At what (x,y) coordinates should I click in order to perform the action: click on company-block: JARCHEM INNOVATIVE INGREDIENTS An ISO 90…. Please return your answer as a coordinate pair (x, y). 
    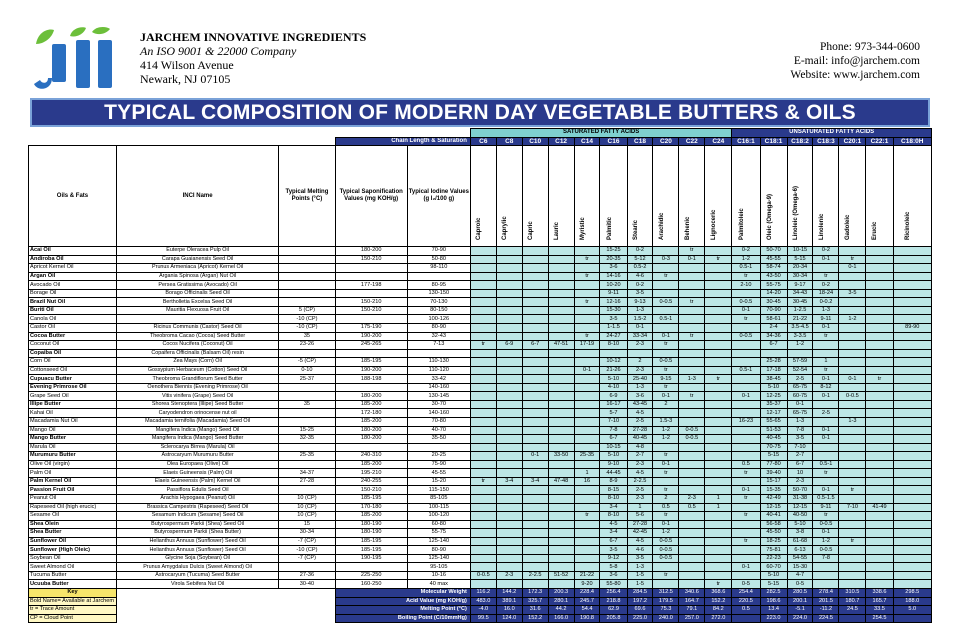
    Looking at the image, I should click on (253, 58).